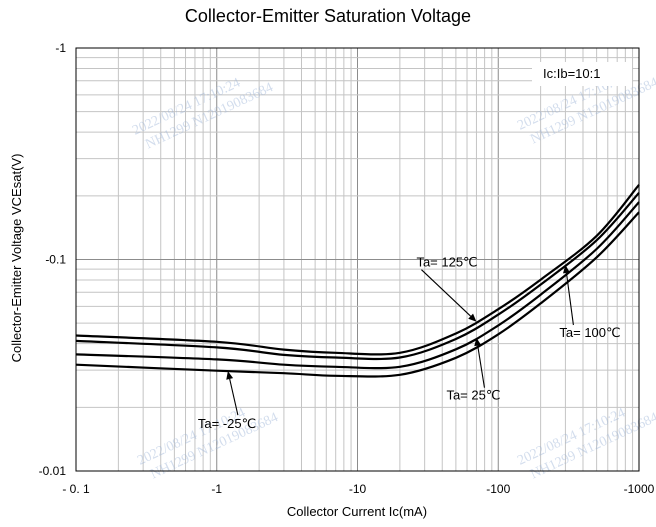 This screenshot has width=656, height=527. Describe the element at coordinates (53, 471) in the screenshot. I see `y-tick-label: -0.01` at that location.